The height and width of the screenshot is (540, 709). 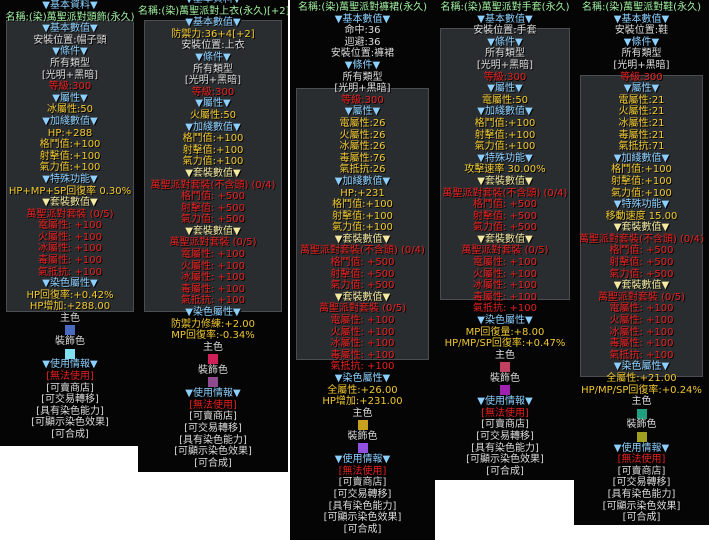 I want to click on tooltip-line: 電屬性:26, so click(x=362, y=123).